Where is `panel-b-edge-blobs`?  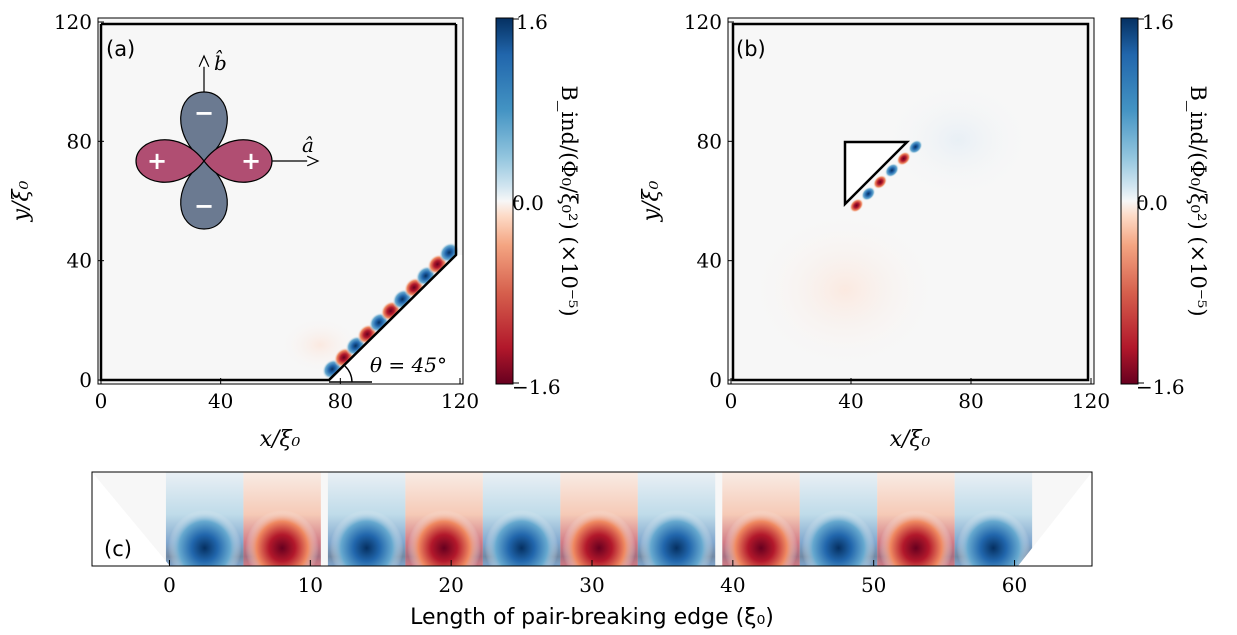
panel-b-edge-blobs is located at coordinates (886, 176).